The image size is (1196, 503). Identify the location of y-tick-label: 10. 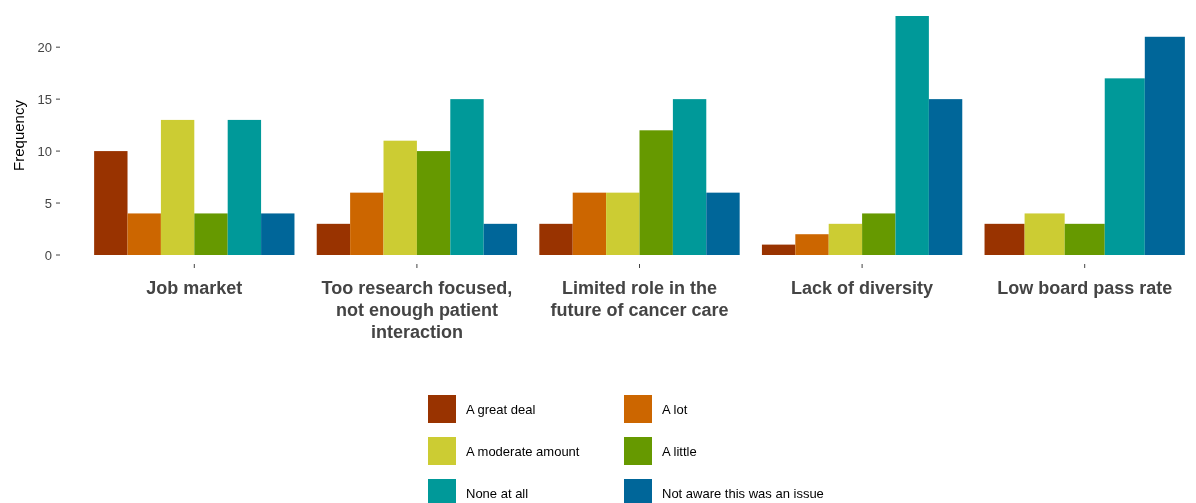
(44, 151).